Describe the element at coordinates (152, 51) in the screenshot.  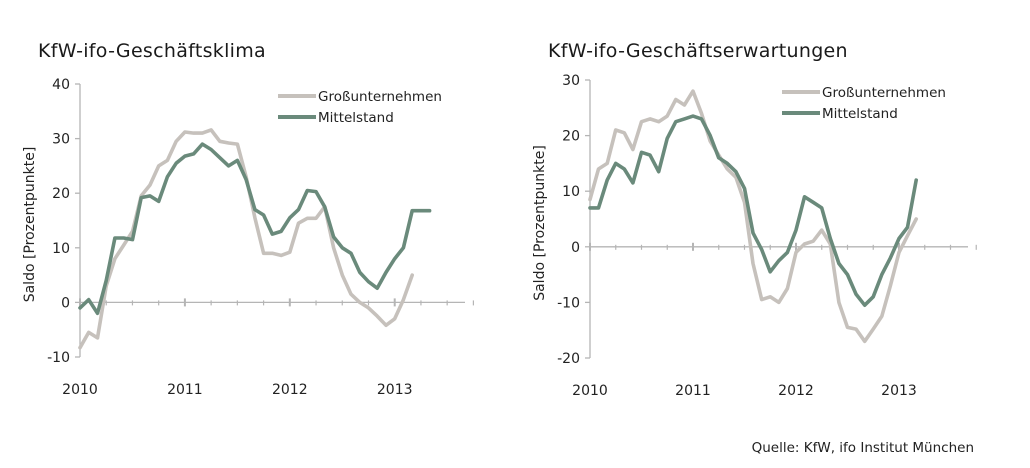
I see `chart-title: KfW-ifo-Geschäftsklima` at that location.